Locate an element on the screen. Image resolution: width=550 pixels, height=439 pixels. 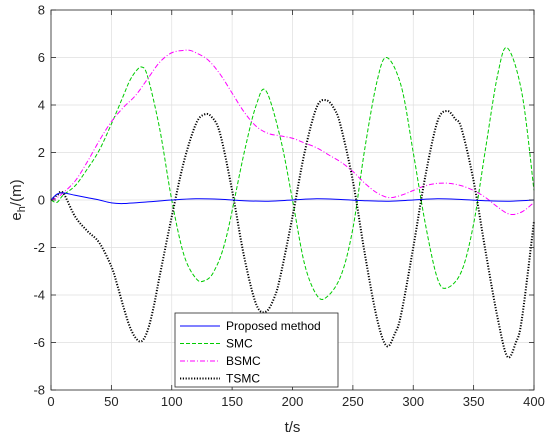
y-tick-label-5: 2 is located at coordinates (41, 152).